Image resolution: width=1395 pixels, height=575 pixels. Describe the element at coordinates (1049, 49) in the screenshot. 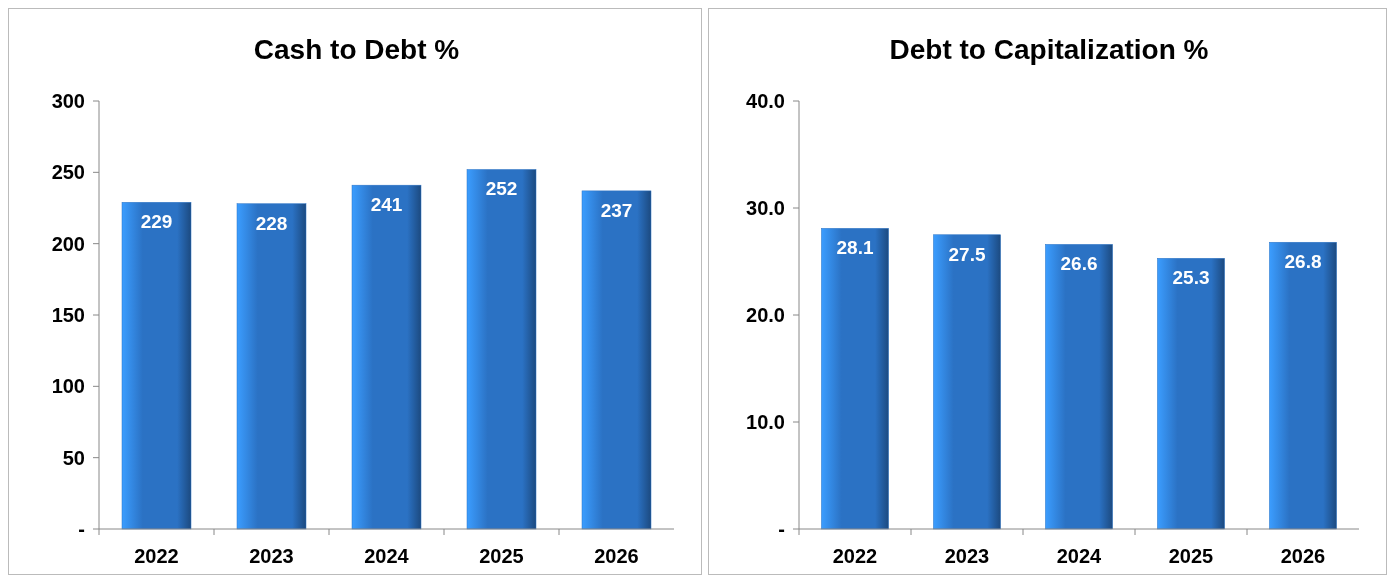

I see `chart-title: Debt to Capitalization %` at that location.